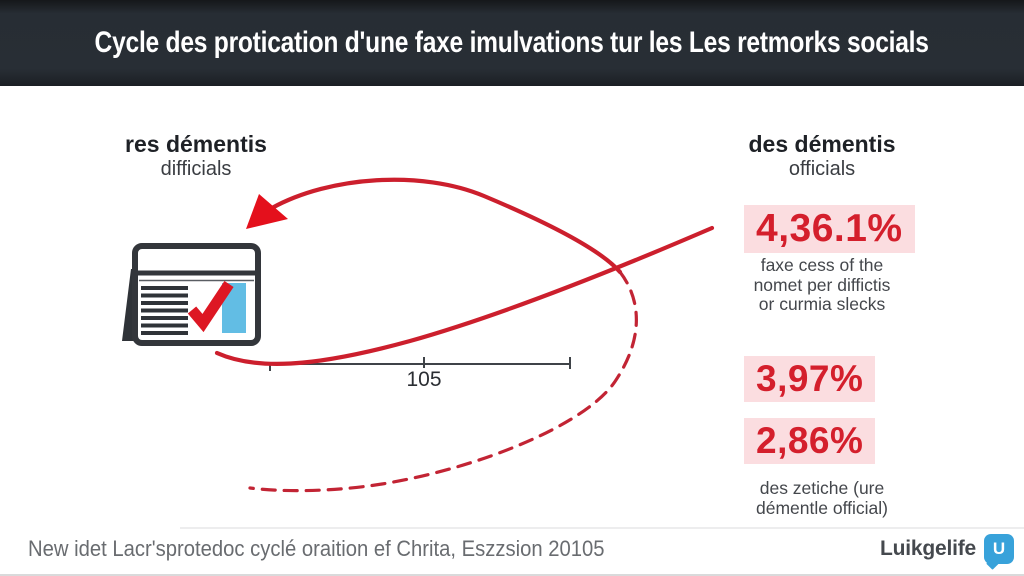 Image resolution: width=1024 pixels, height=576 pixels. Describe the element at coordinates (829, 229) in the screenshot. I see `stat-value-1: 4,36.1%` at that location.